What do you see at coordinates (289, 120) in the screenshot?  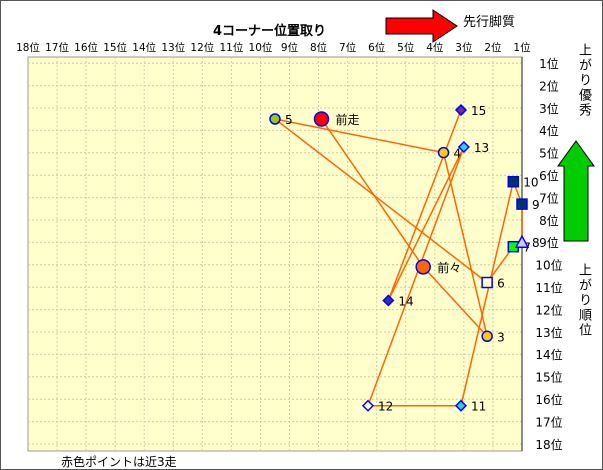 I see `data-point-label: 5` at bounding box center [289, 120].